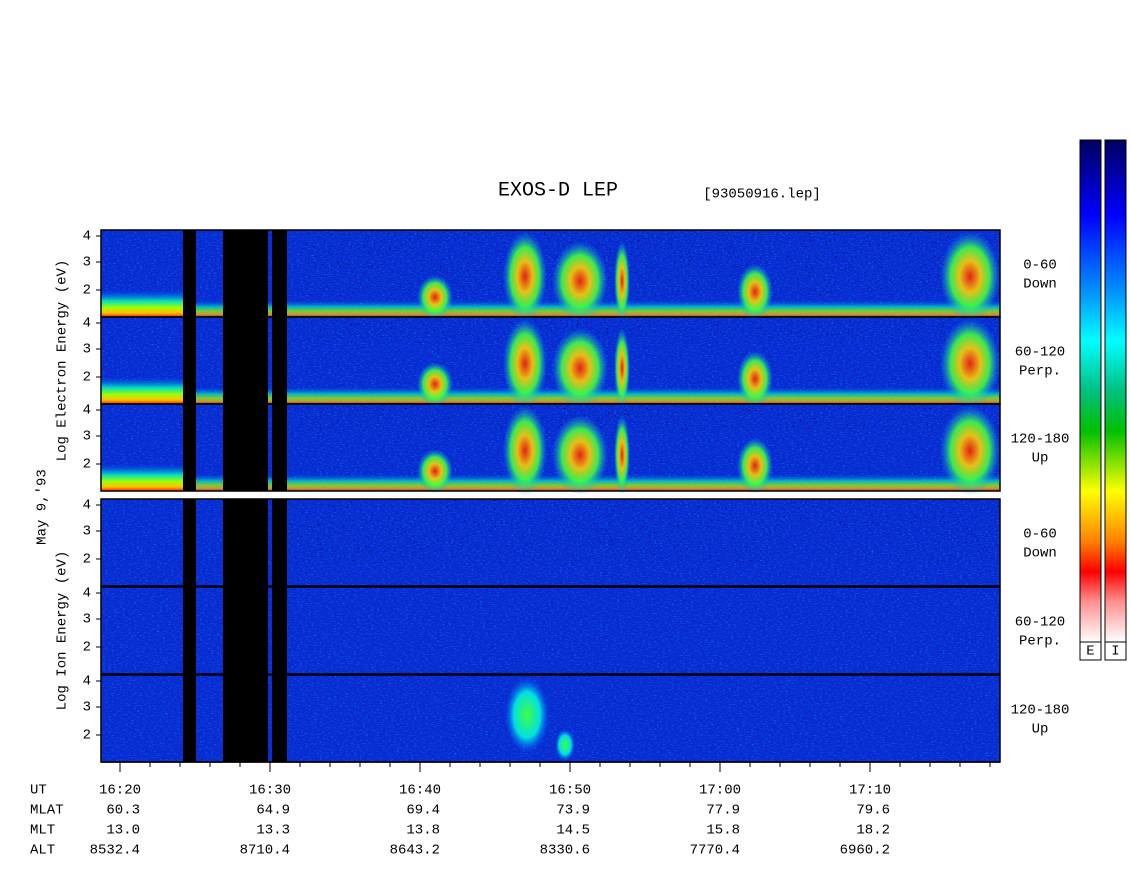  Describe the element at coordinates (645, 532) in the screenshot. I see `sparse-counts` at that location.